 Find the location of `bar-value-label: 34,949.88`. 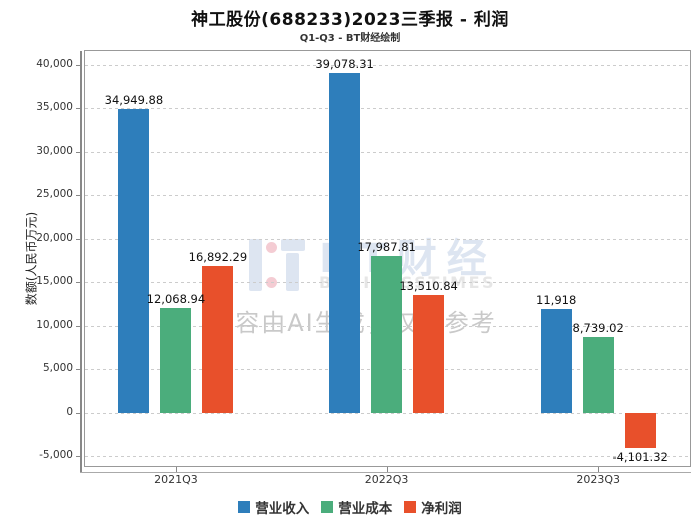

bar-value-label: 34,949.88 is located at coordinates (134, 99).